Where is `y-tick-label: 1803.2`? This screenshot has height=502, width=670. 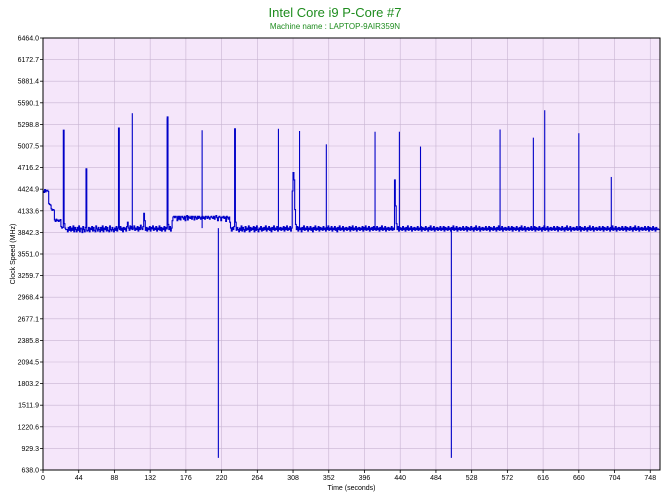
y-tick-label: 1803.2 is located at coordinates (29, 384).